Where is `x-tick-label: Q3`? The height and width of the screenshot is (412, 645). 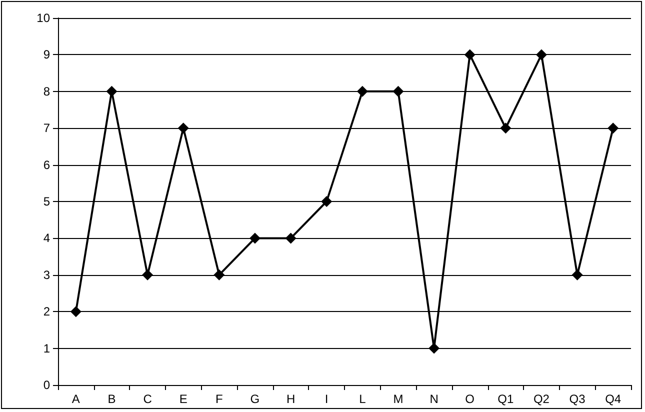 x-tick-label: Q3 is located at coordinates (577, 399).